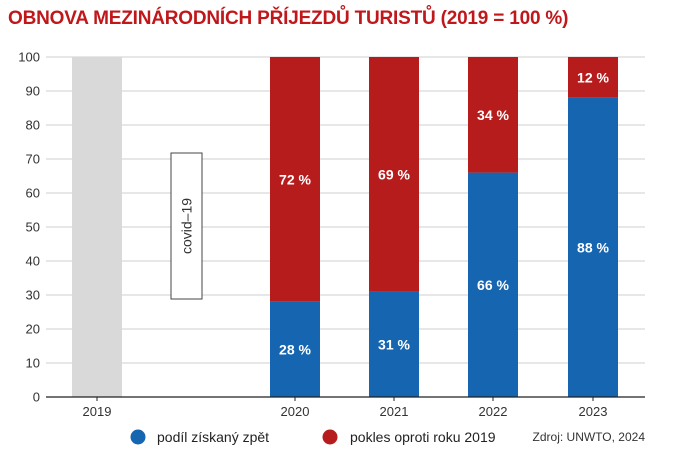 Image resolution: width=674 pixels, height=453 pixels. I want to click on y-tick-label: 40, so click(33, 261).